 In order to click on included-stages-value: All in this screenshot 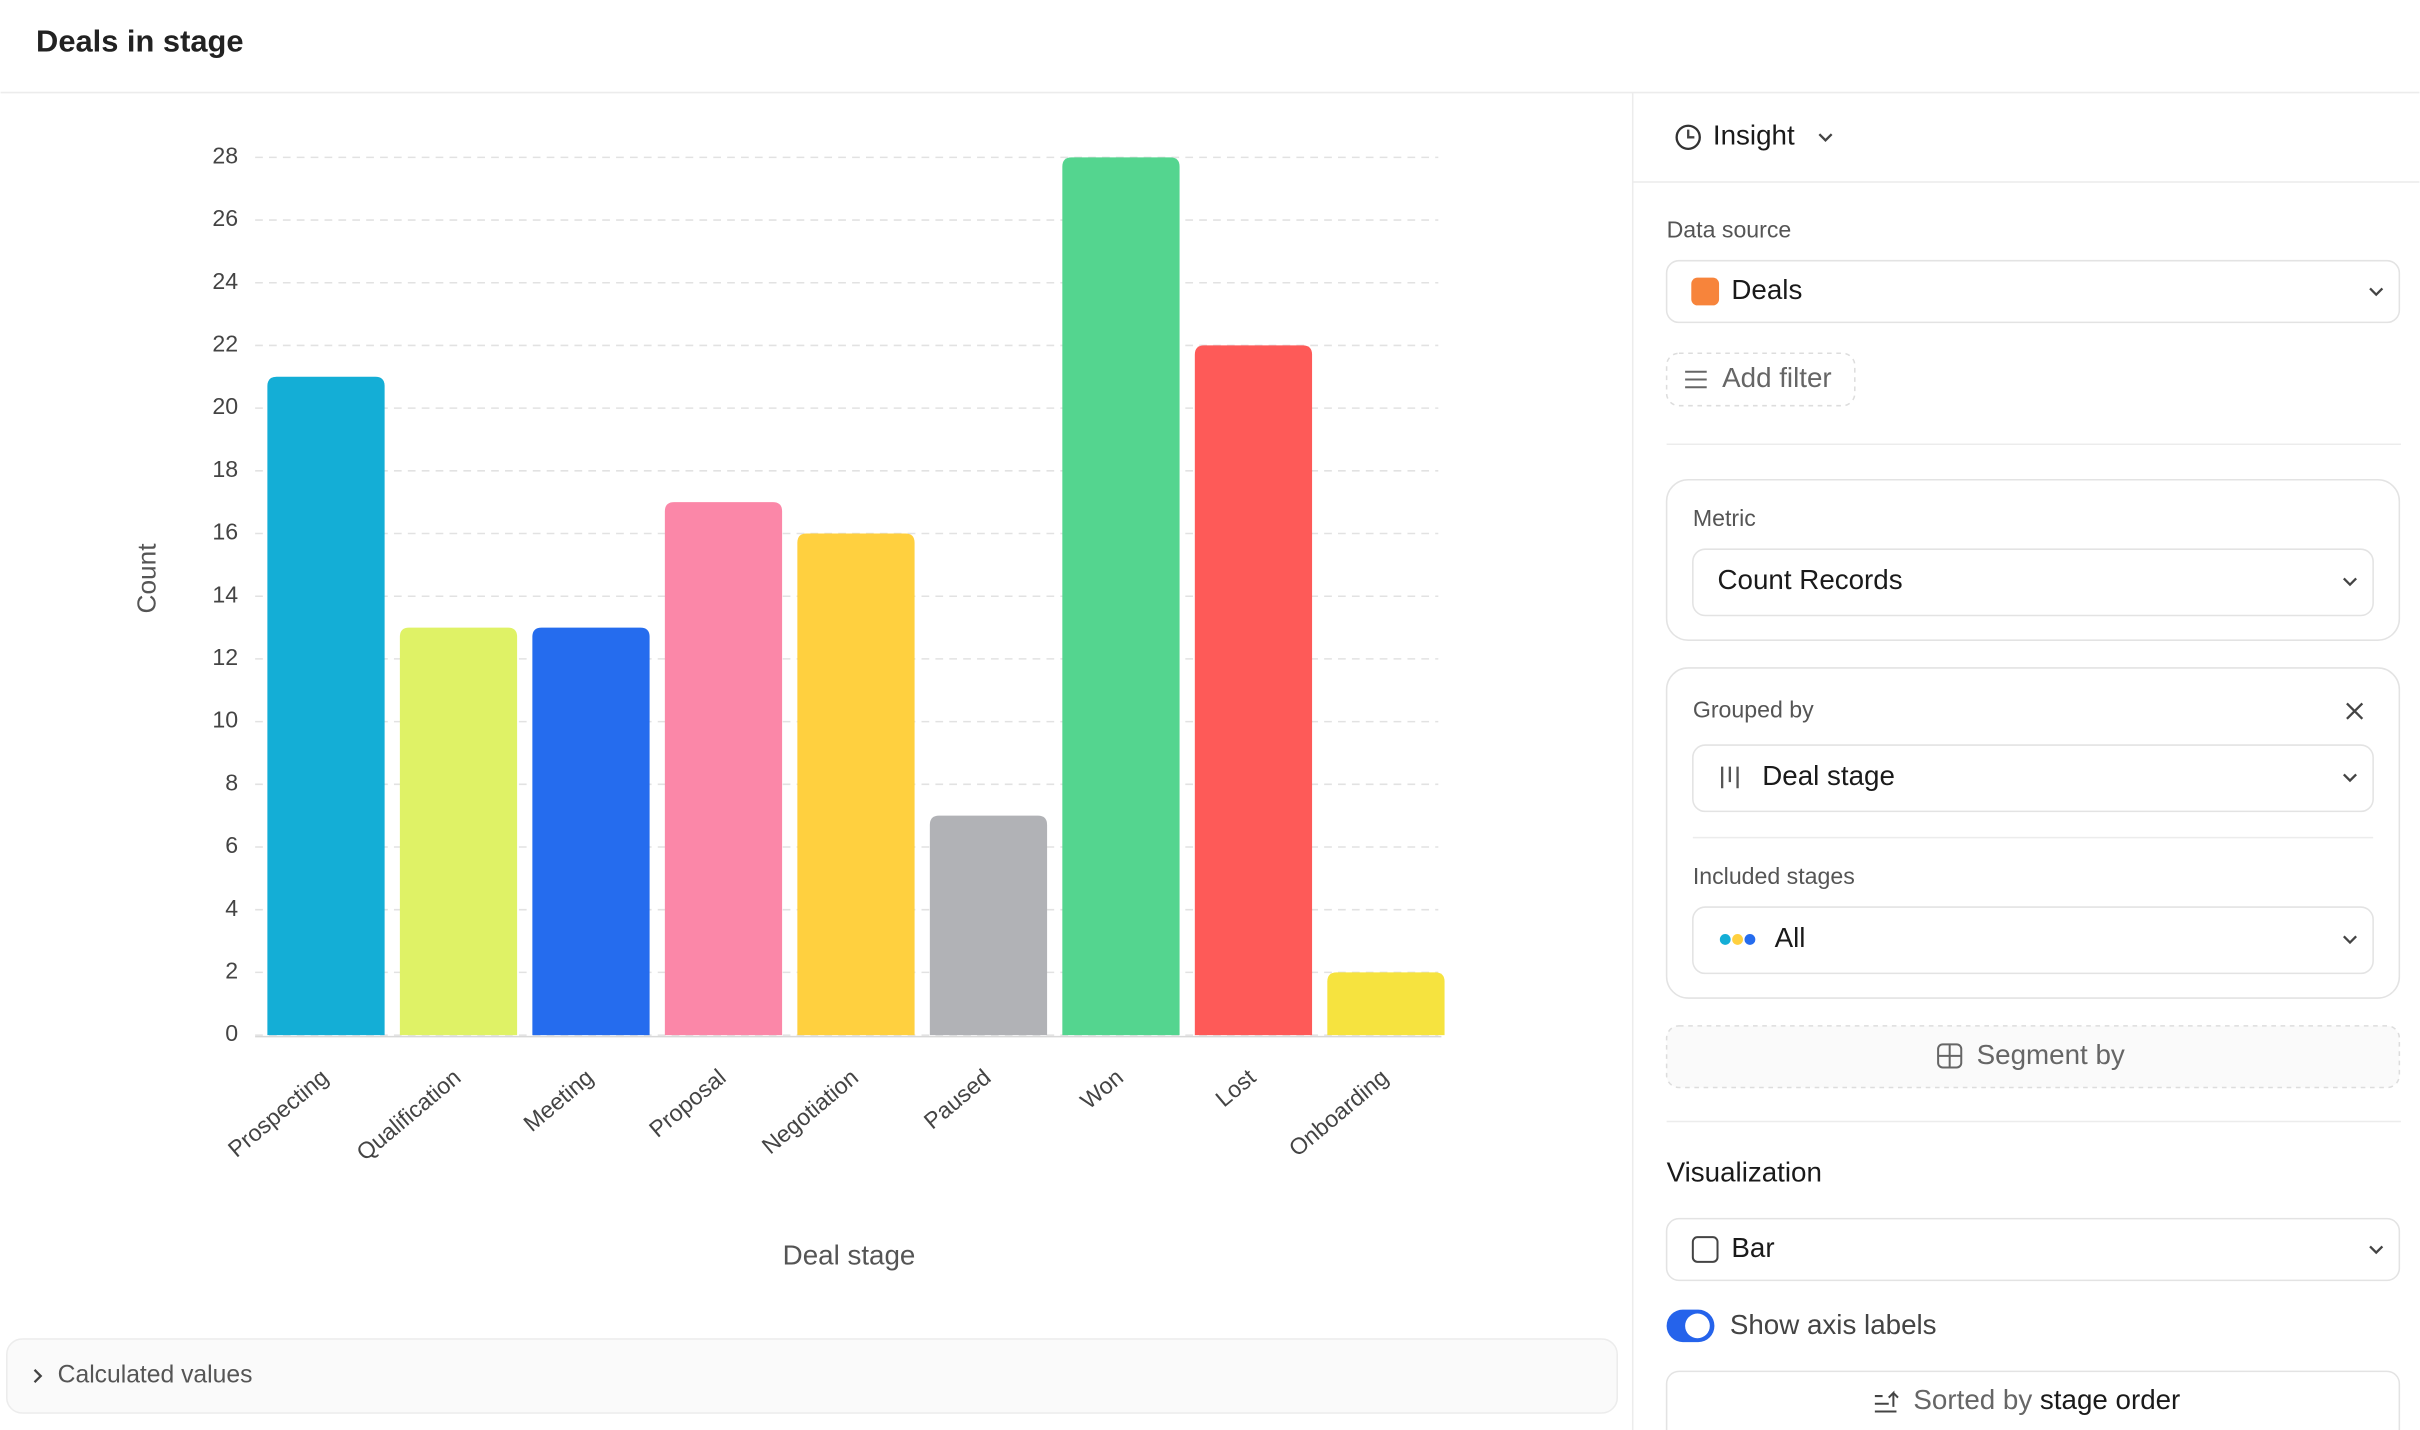, I will do `click(1790, 937)`.